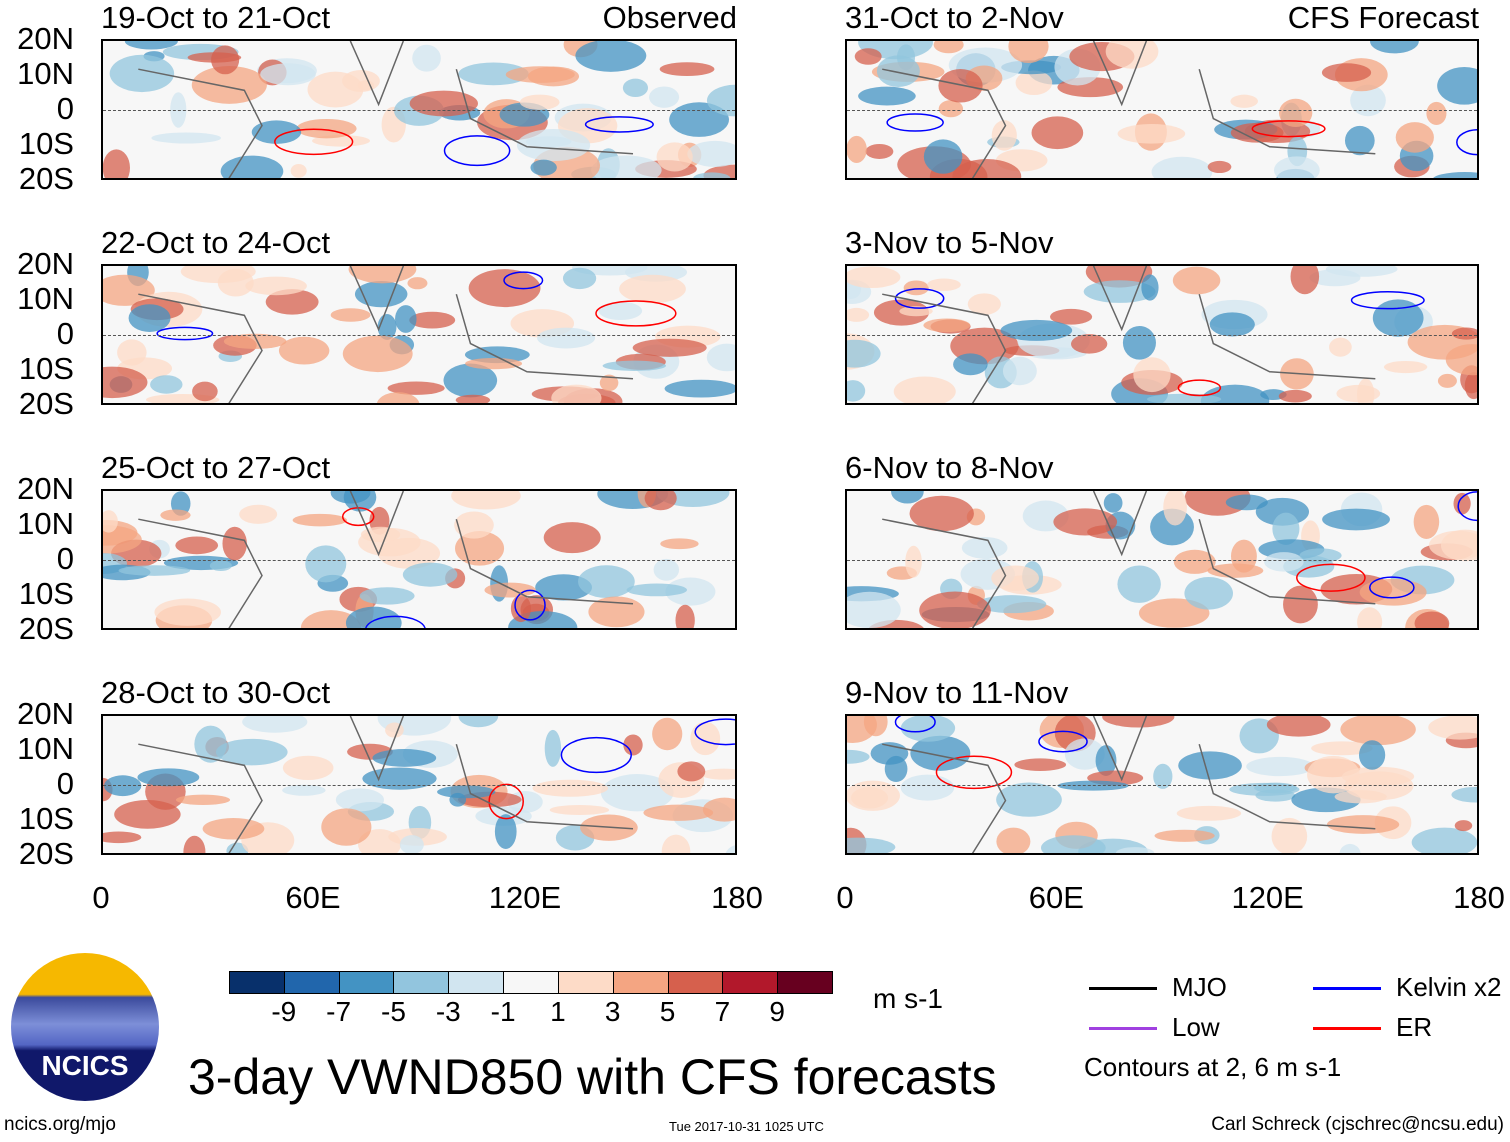 This screenshot has height=1142, width=1510. I want to click on panel-source-label: Observed, so click(669, 17).